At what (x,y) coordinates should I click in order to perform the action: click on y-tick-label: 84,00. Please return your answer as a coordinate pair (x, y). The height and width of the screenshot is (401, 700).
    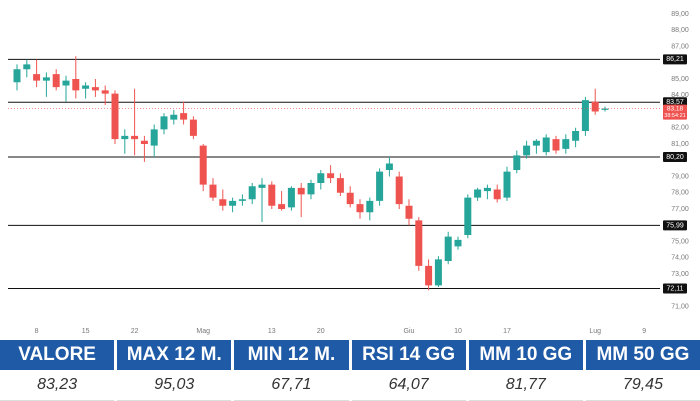
    Looking at the image, I should click on (680, 95).